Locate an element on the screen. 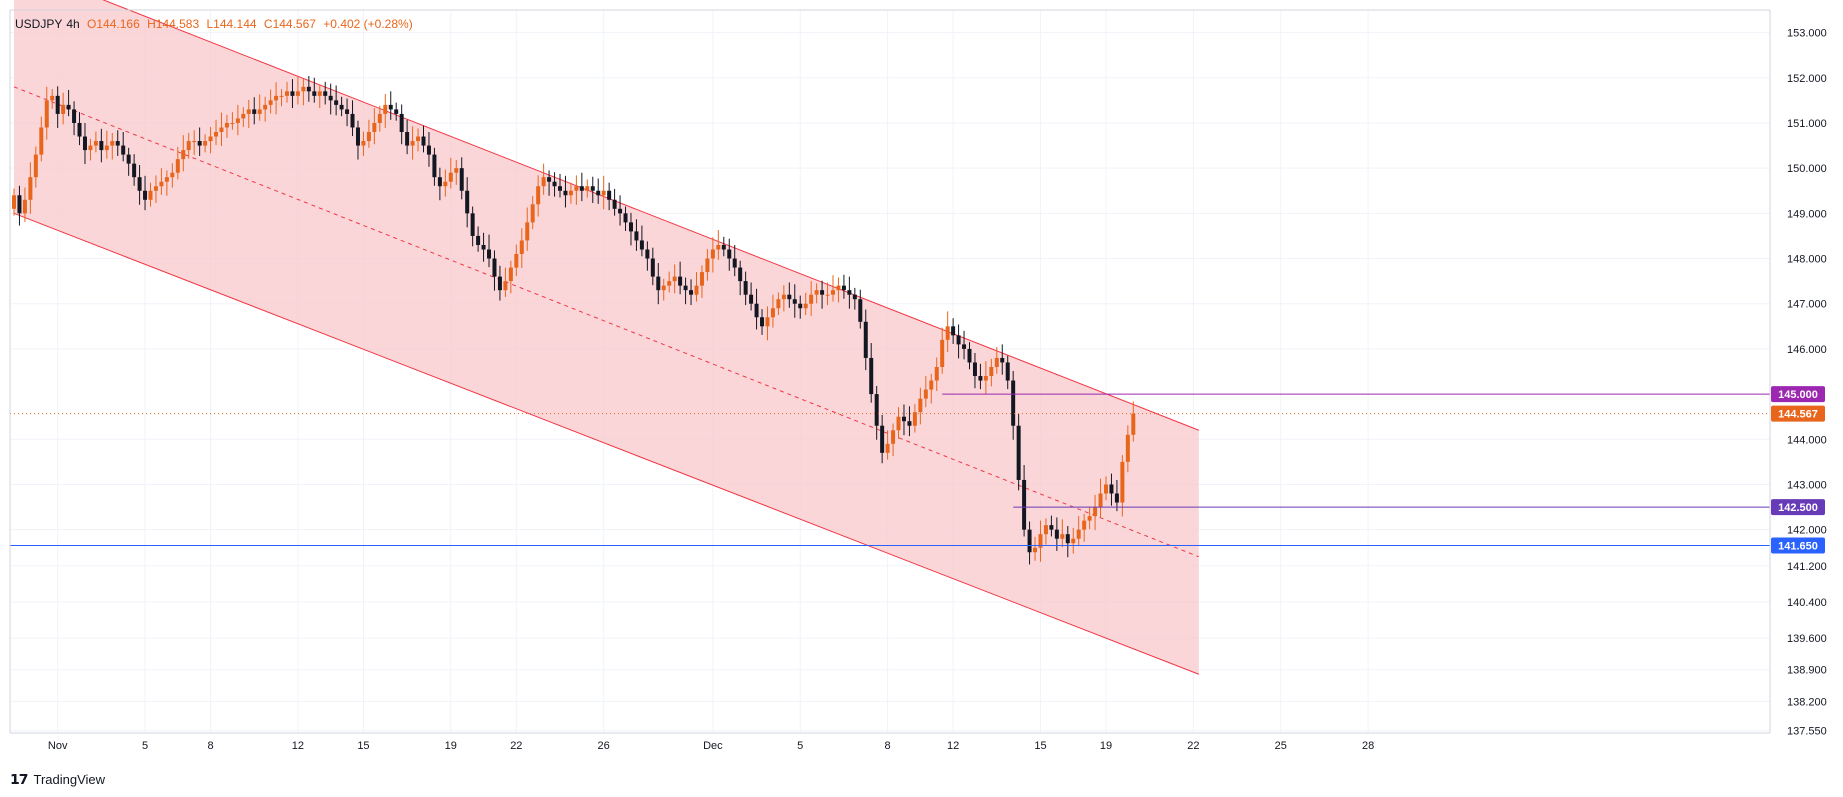 Image resolution: width=1843 pixels, height=797 pixels. level-price-tag-bg is located at coordinates (1798, 545).